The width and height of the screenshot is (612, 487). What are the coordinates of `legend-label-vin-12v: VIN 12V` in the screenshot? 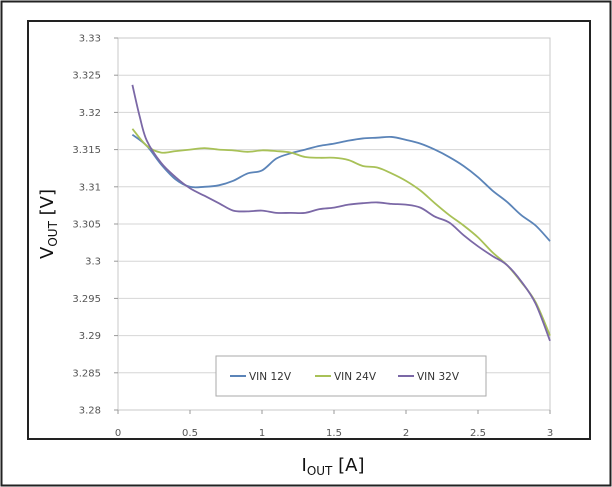 It's located at (270, 377).